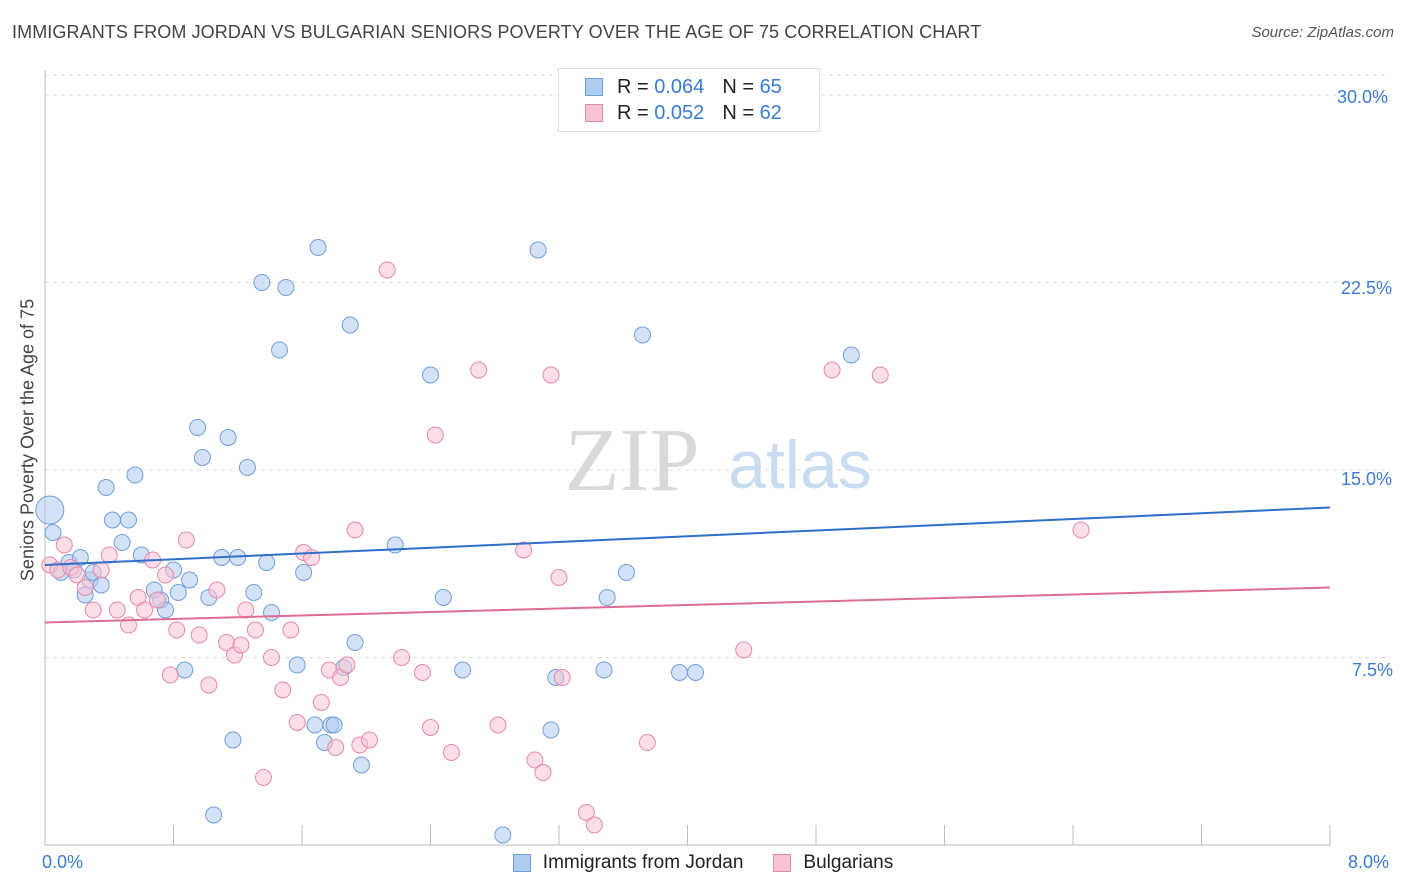 The width and height of the screenshot is (1406, 892). Describe the element at coordinates (718, 460) in the screenshot. I see `watermark: ZIP atlas` at that location.